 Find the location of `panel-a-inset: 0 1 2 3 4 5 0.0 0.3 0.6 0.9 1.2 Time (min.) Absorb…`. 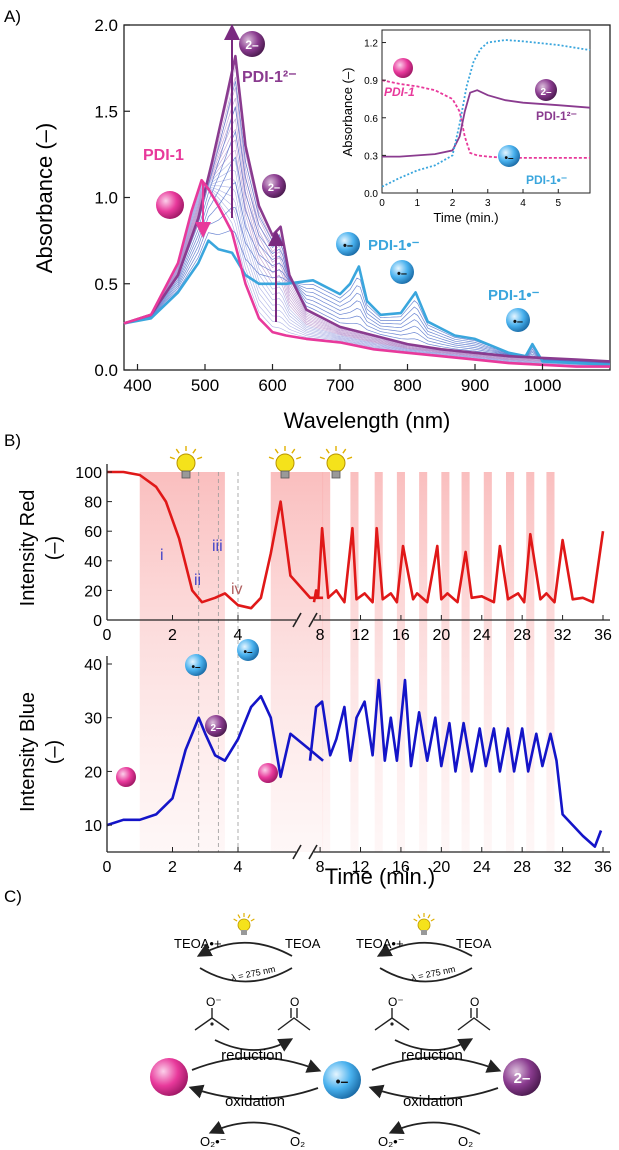

panel-a-inset: 0 1 2 3 4 5 0.0 0.3 0.6 0.9 1.2 Time (min.) Absorb… is located at coordinates (465, 127).